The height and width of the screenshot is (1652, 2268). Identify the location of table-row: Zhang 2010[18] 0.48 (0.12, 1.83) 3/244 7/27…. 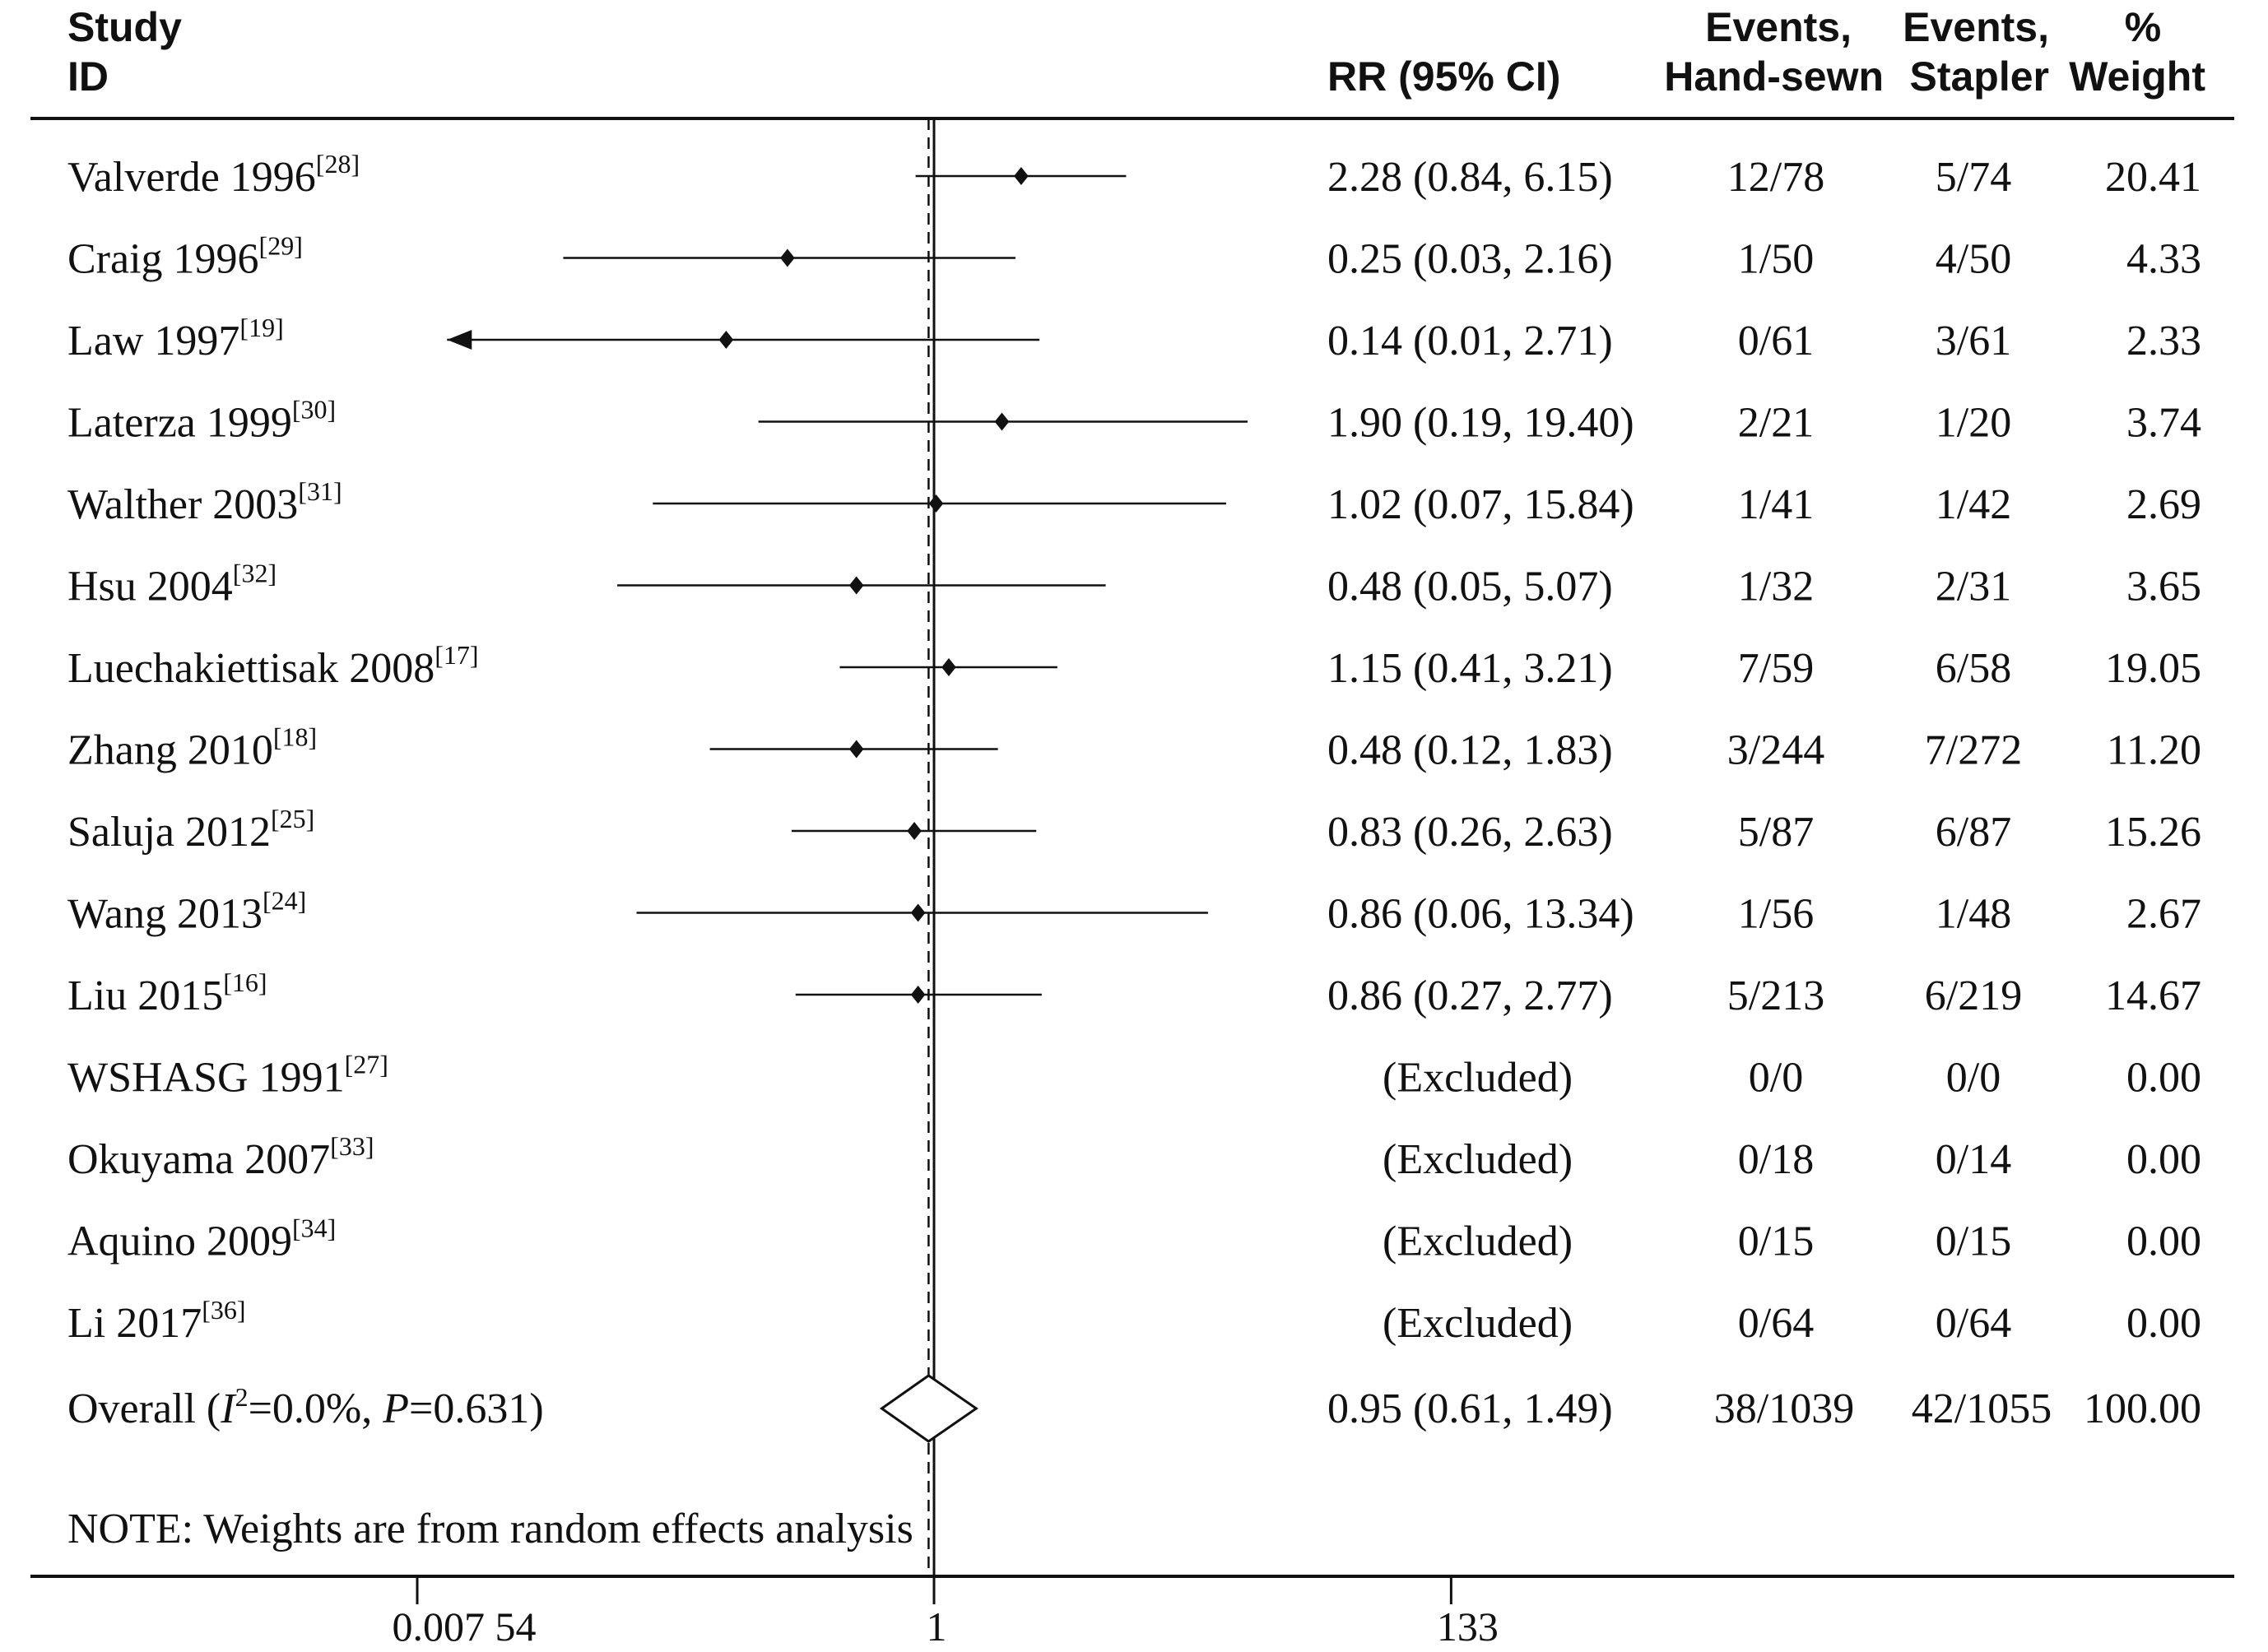
(1134, 748).